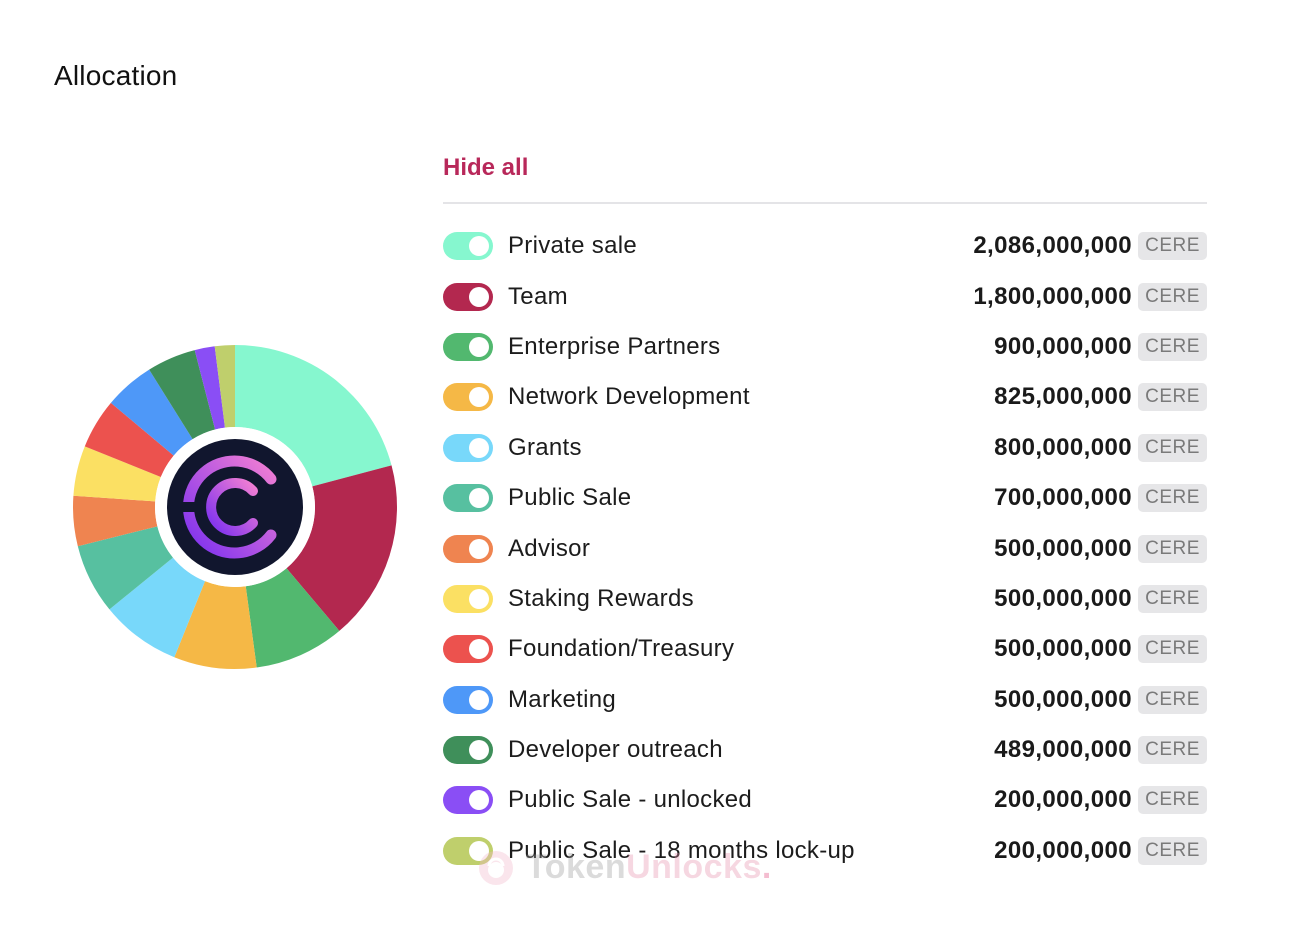 The width and height of the screenshot is (1314, 938). I want to click on legend-amount: 2,086,000,000, so click(1052, 246).